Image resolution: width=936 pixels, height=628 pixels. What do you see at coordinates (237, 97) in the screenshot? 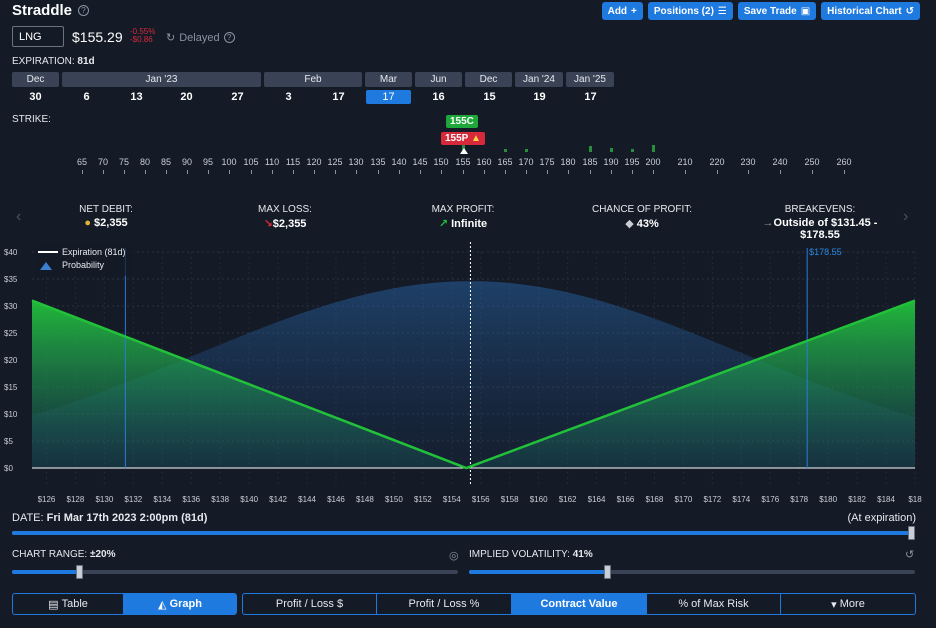
I see `expiration-day-4: 27` at bounding box center [237, 97].